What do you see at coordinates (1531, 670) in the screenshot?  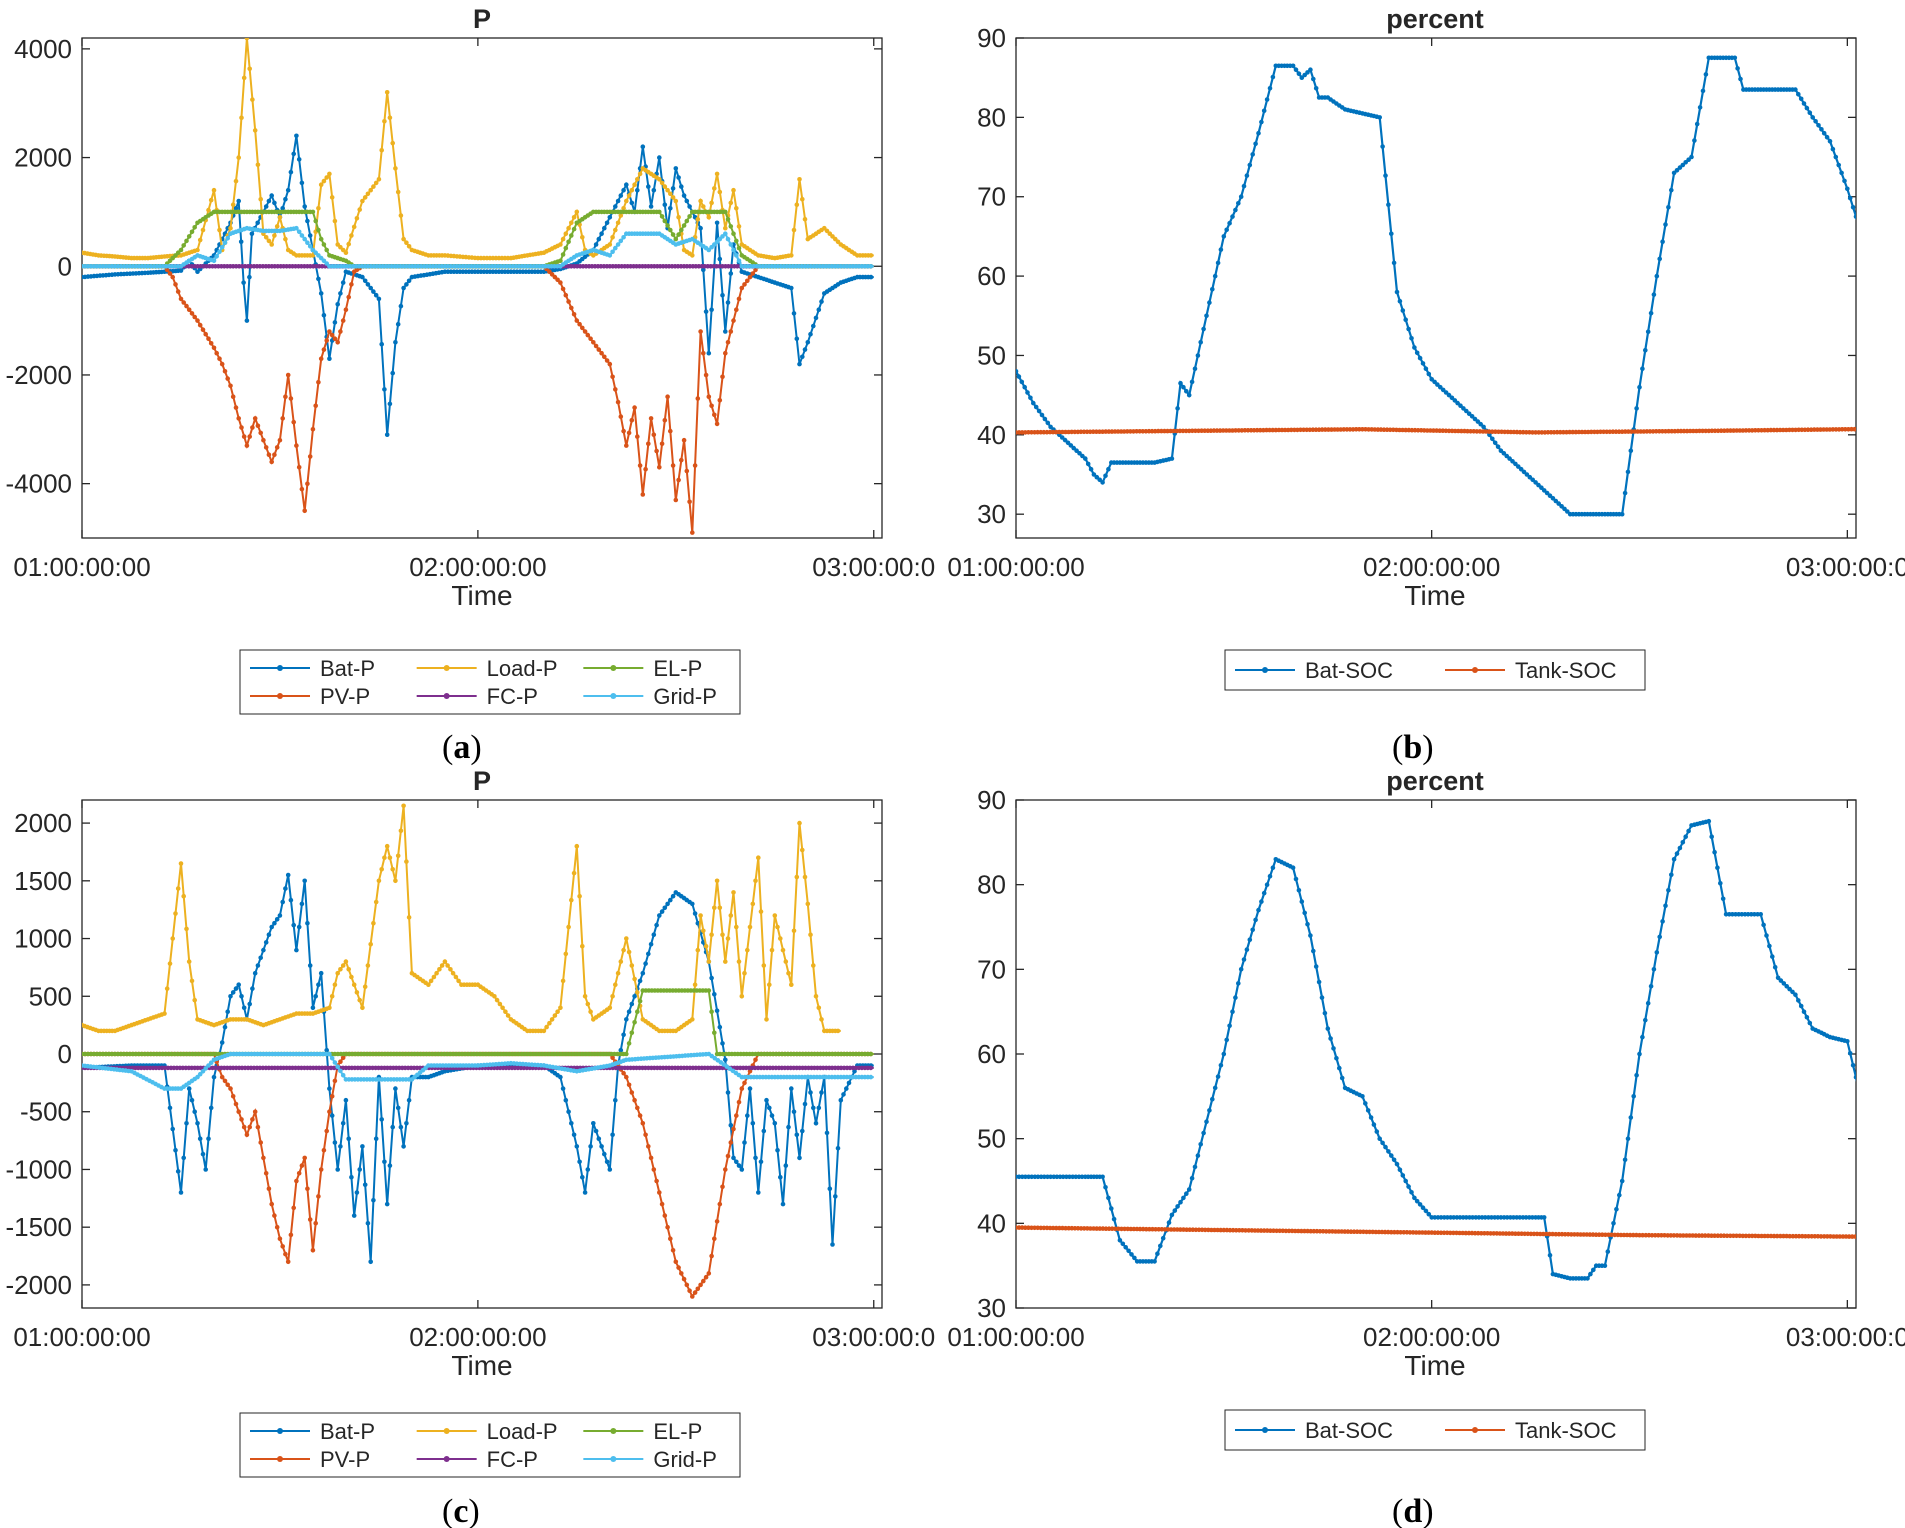 I see `legend-item-tank-soc: Tank-SOC` at bounding box center [1531, 670].